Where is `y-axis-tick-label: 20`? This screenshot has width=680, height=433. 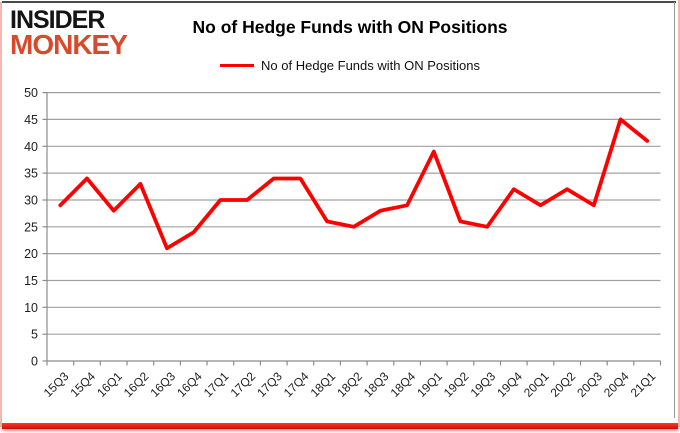 y-axis-tick-label: 20 is located at coordinates (31, 254).